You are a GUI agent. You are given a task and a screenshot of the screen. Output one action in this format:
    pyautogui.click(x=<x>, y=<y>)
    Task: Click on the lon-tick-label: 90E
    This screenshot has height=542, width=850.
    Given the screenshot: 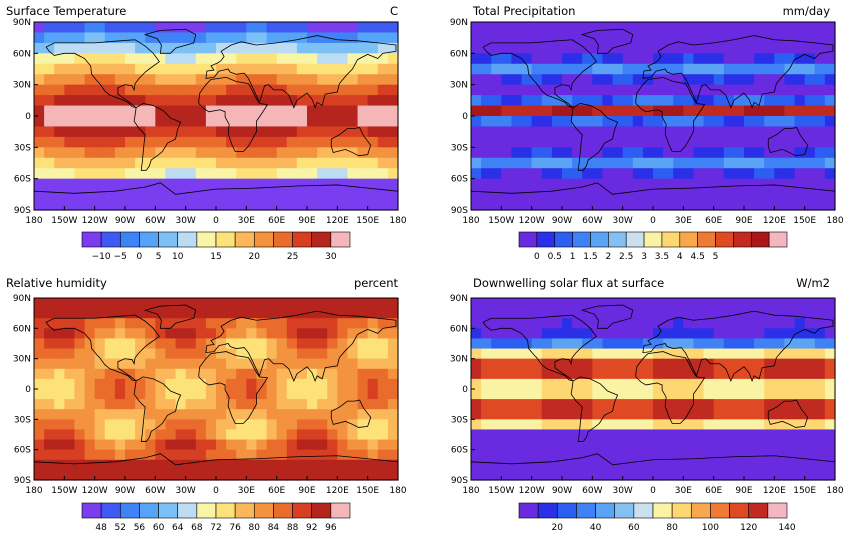 What is the action you would take?
    pyautogui.click(x=743, y=221)
    